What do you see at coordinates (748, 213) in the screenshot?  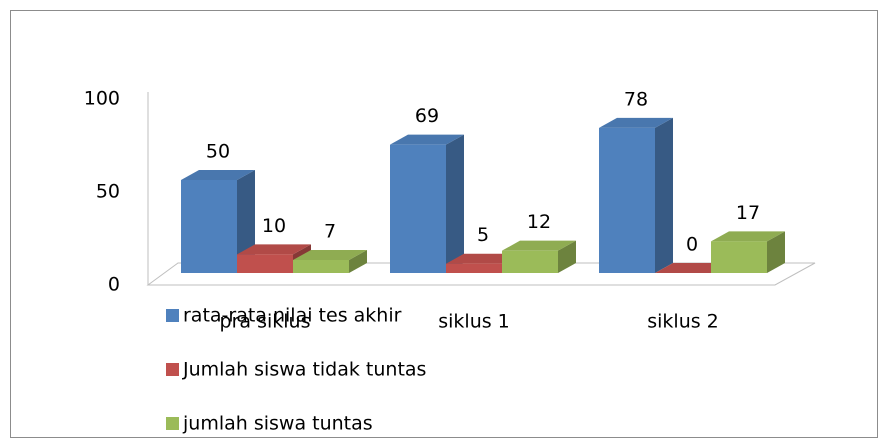 I see `data-label: 17` at bounding box center [748, 213].